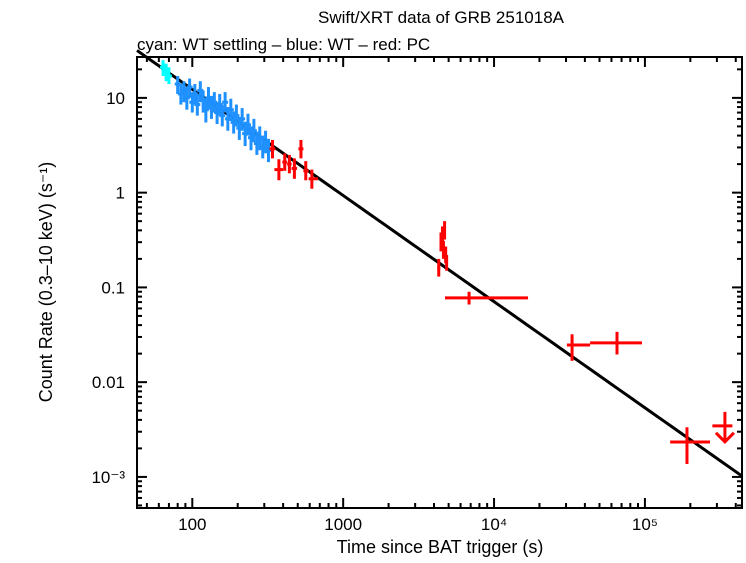  I want to click on y-tick-label: 0.1, so click(113, 287).